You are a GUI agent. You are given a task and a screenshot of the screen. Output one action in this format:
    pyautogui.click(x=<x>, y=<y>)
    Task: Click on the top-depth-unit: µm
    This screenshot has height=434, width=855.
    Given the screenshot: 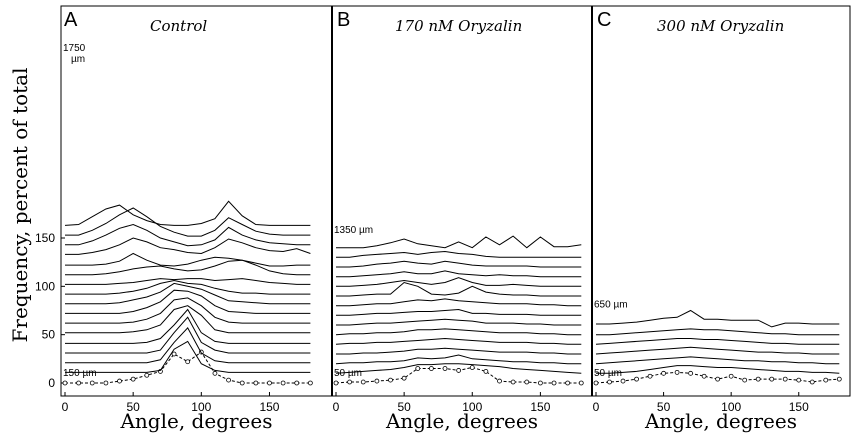 What is the action you would take?
    pyautogui.click(x=78, y=59)
    